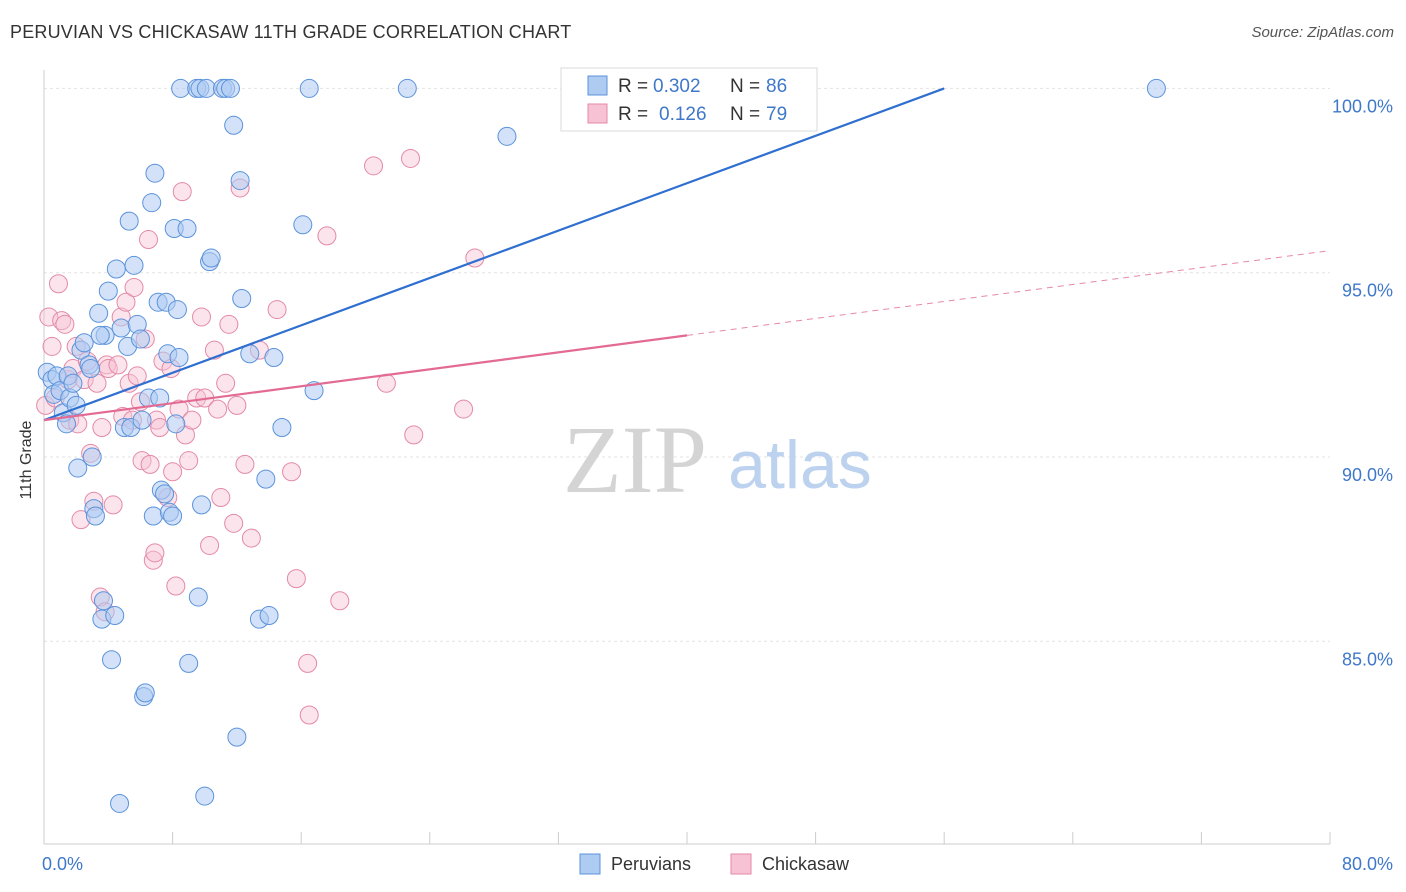  Describe the element at coordinates (590, 864) in the screenshot. I see `bottom-legend-swatch-peruvians` at that location.